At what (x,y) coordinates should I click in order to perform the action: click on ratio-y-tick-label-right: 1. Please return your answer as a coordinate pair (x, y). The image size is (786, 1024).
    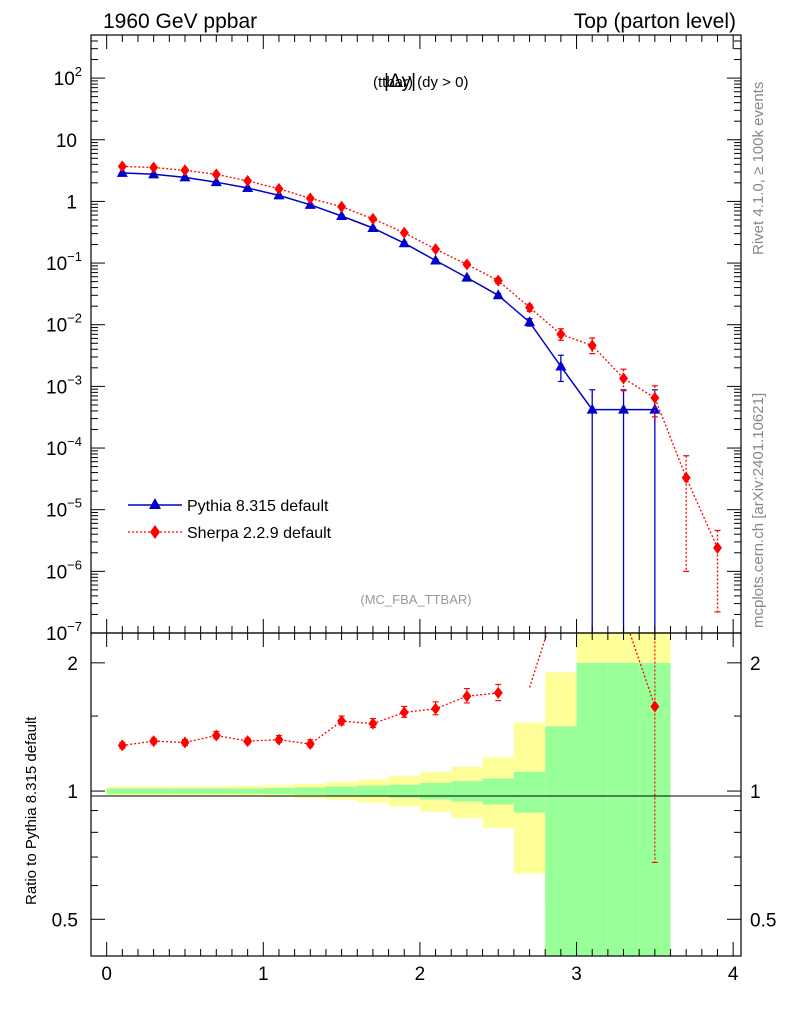
    Looking at the image, I should click on (755, 792).